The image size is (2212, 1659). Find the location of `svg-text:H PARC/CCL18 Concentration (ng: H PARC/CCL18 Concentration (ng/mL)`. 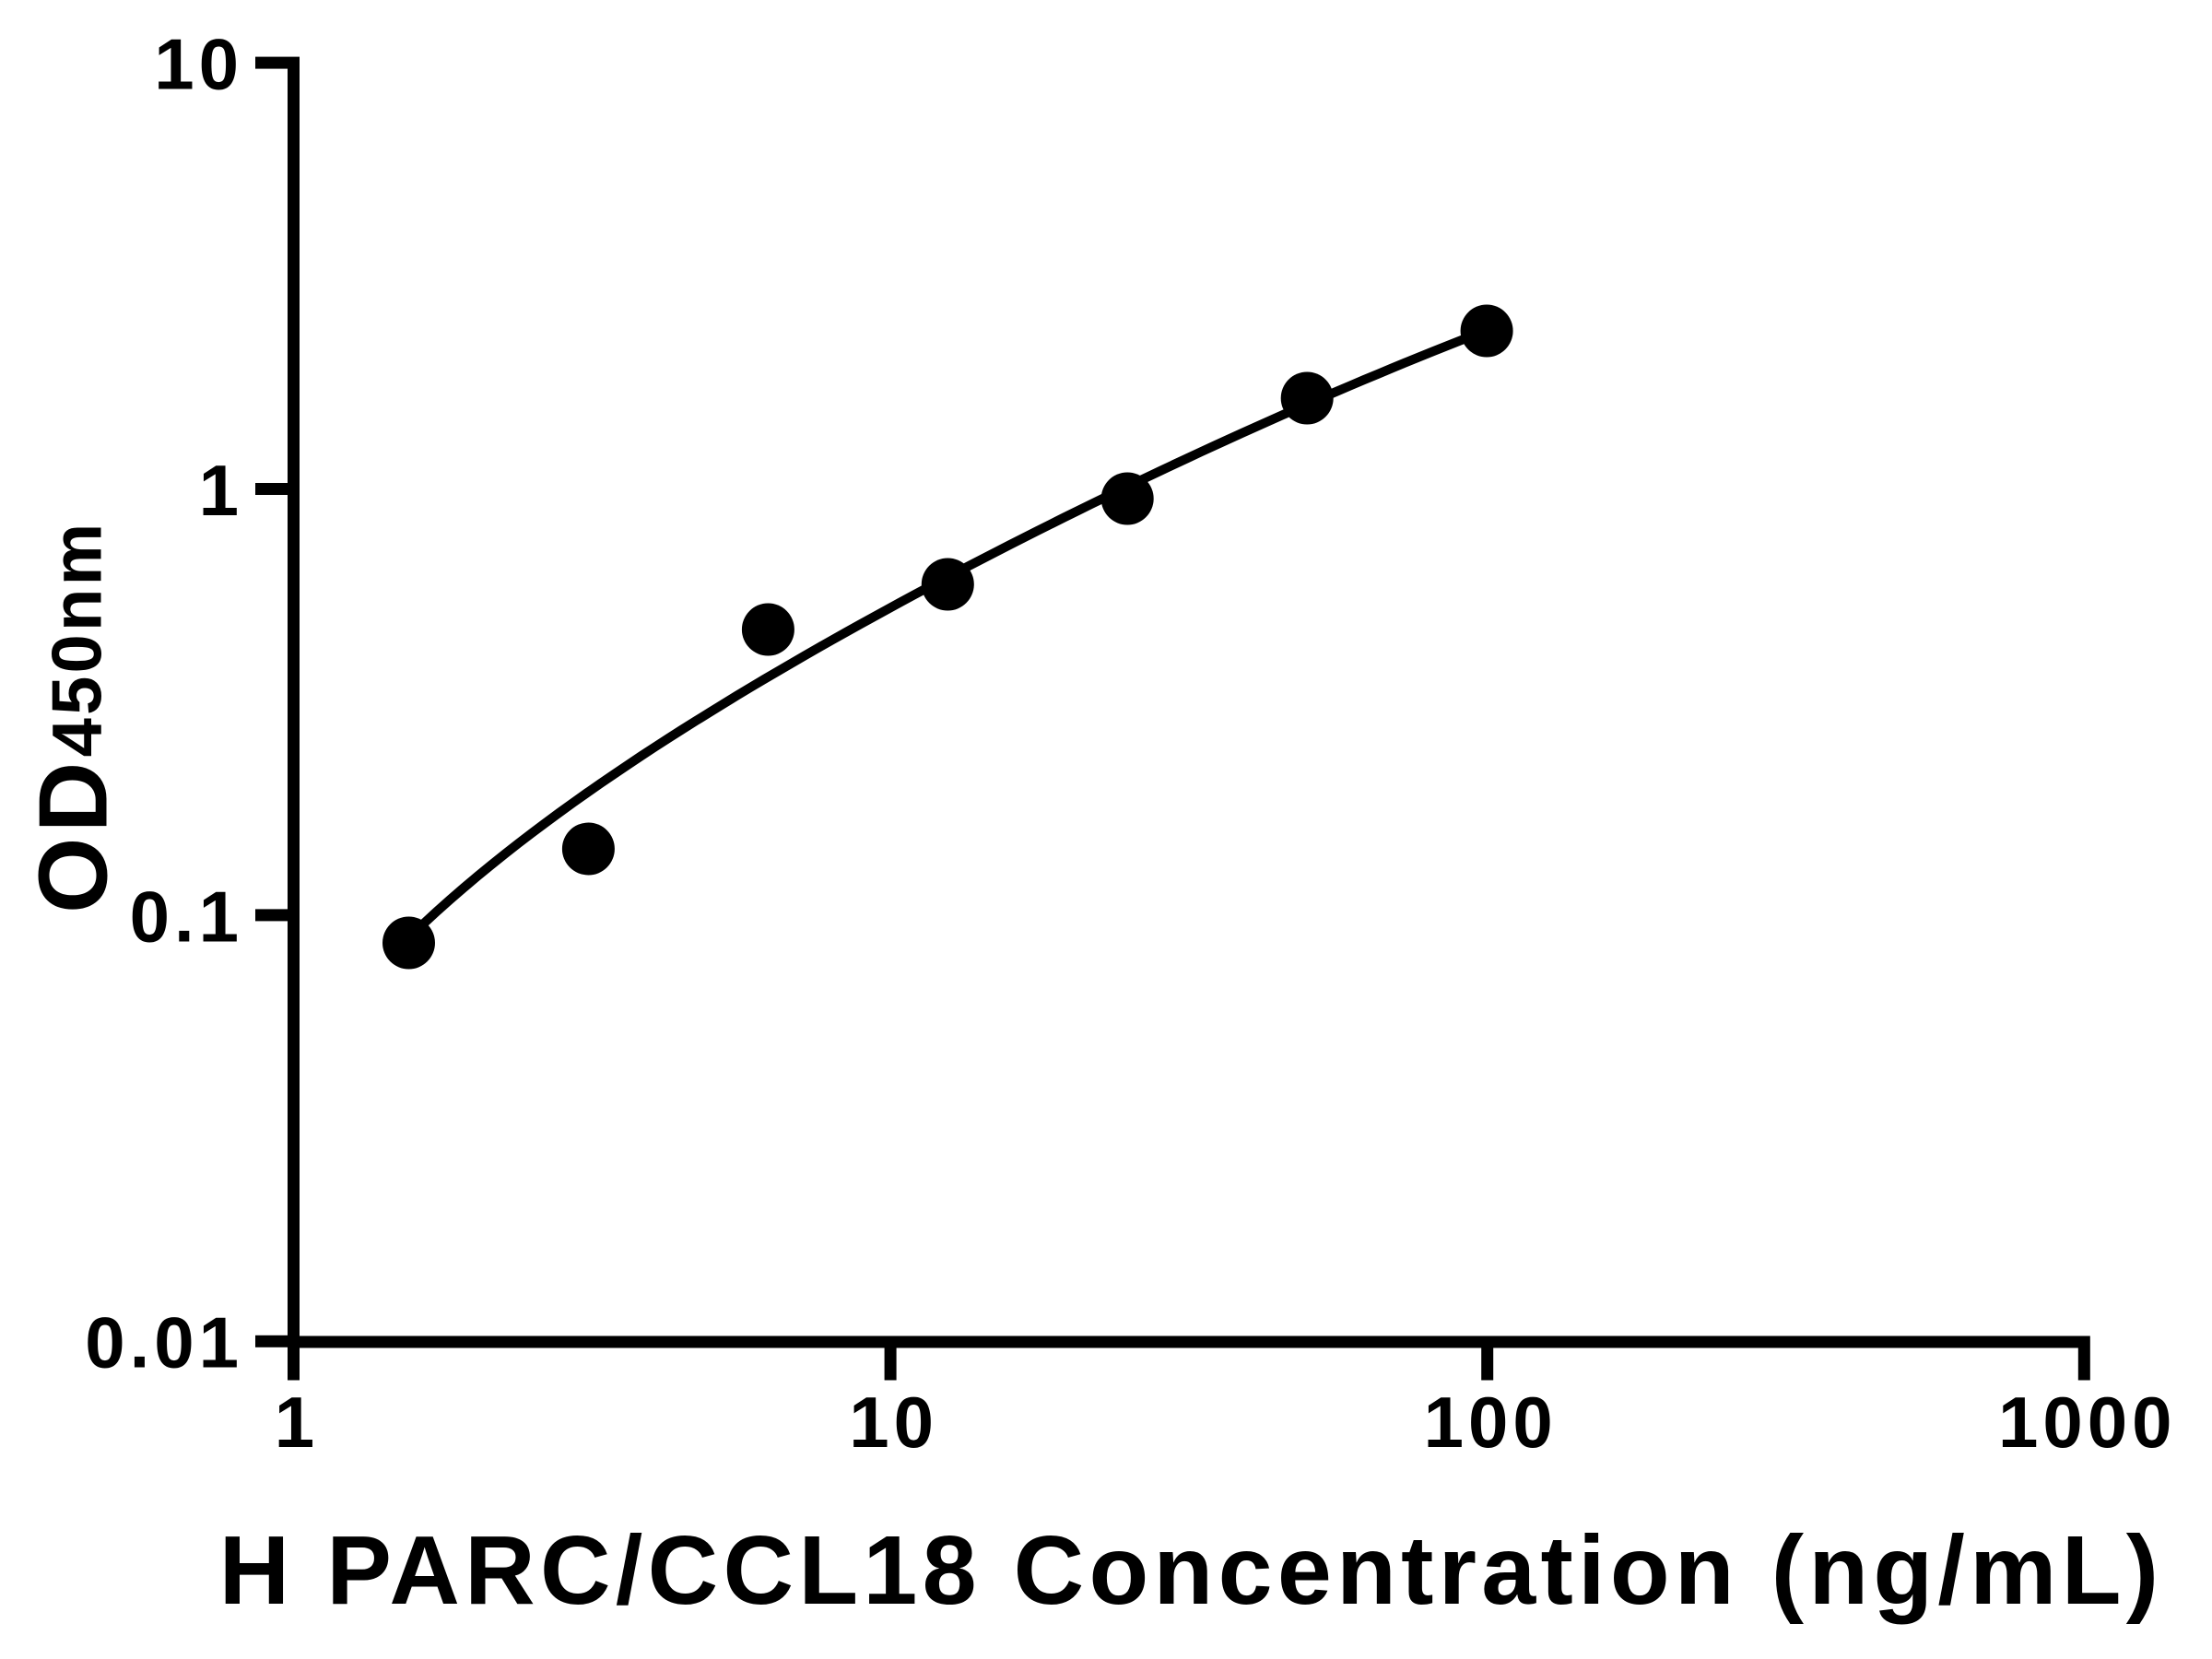

svg-text:H PARC/CCL18 Concentration (ng: H PARC/CCL18 Concentration (ng/mL) is located at coordinates (1191, 1570).